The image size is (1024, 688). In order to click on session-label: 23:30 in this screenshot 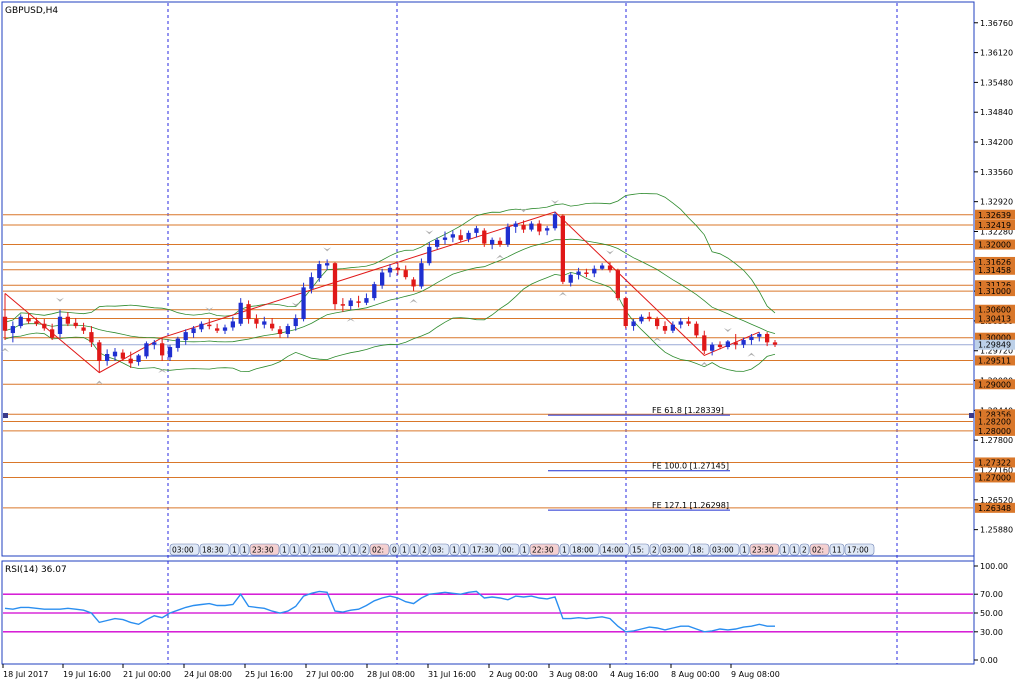, I will do `click(263, 550)`.